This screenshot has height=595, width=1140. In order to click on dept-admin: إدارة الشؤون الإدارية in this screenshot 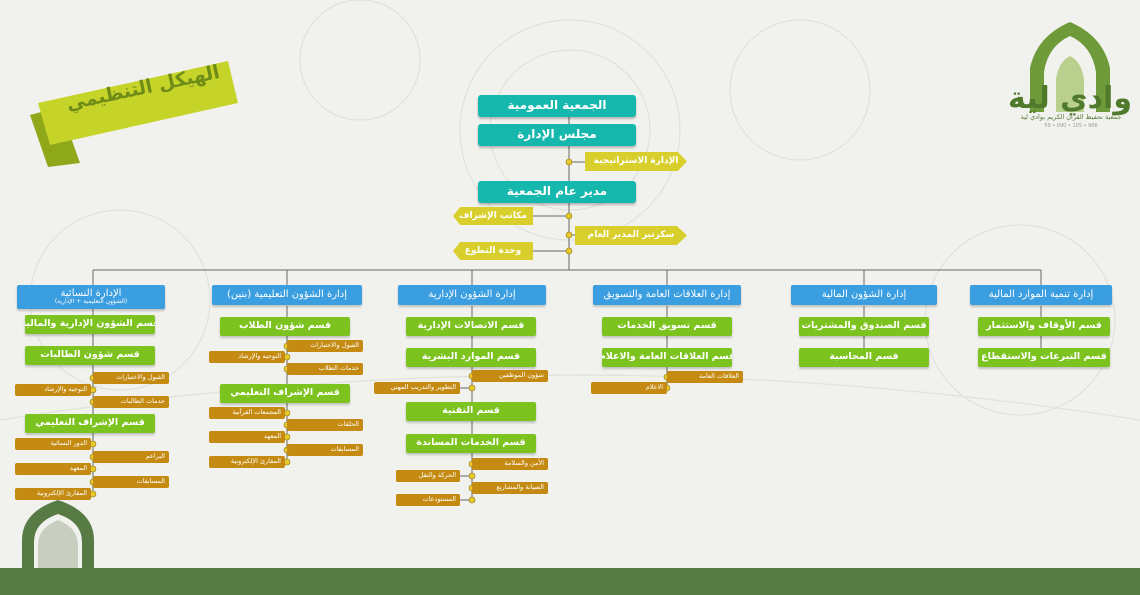, I will do `click(472, 295)`.